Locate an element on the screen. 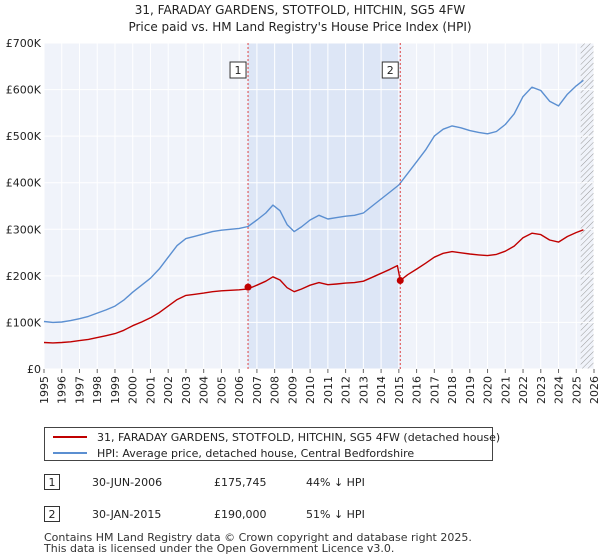 The width and height of the screenshot is (600, 560). sale-date: 30-JAN-2015 is located at coordinates (127, 514).